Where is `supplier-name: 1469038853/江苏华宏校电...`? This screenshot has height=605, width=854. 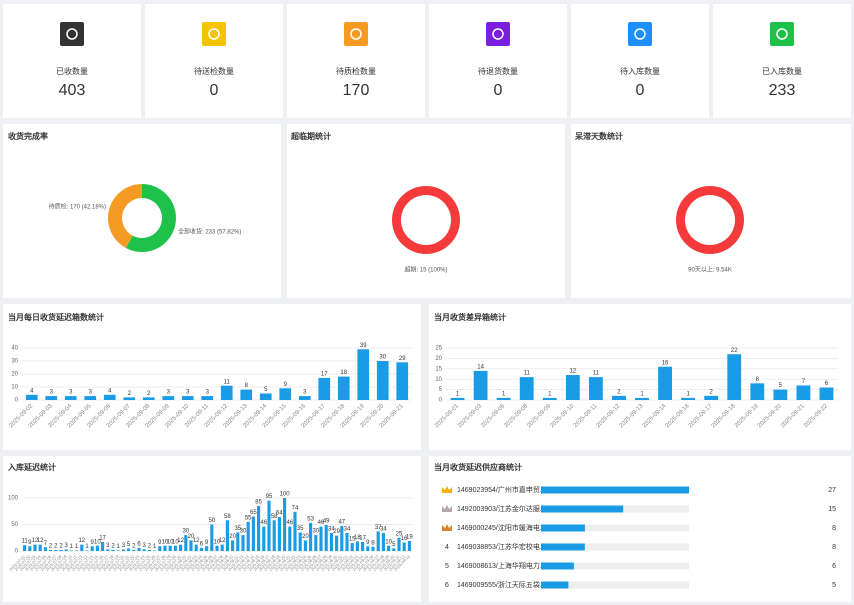
supplier-name: 1469038853/江苏华宏校电... is located at coordinates (501, 546).